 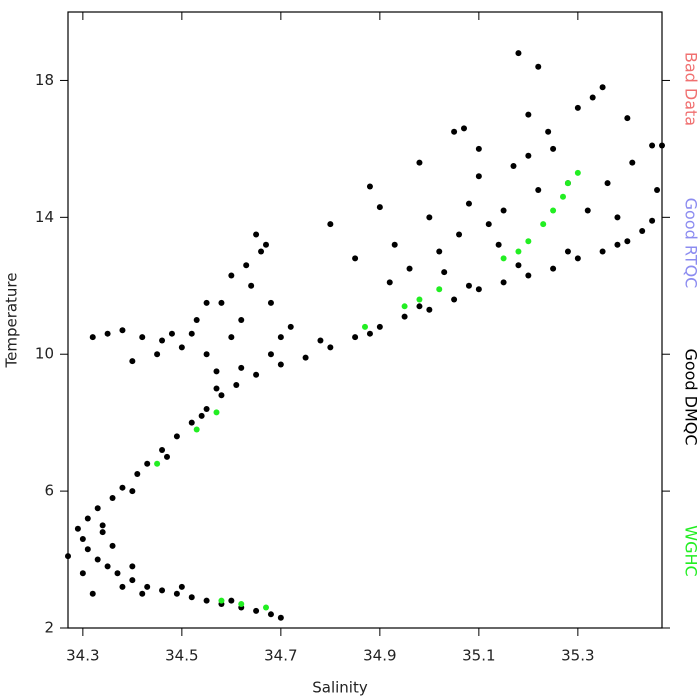 What do you see at coordinates (379, 656) in the screenshot?
I see `x-tick-label: 34.9` at bounding box center [379, 656].